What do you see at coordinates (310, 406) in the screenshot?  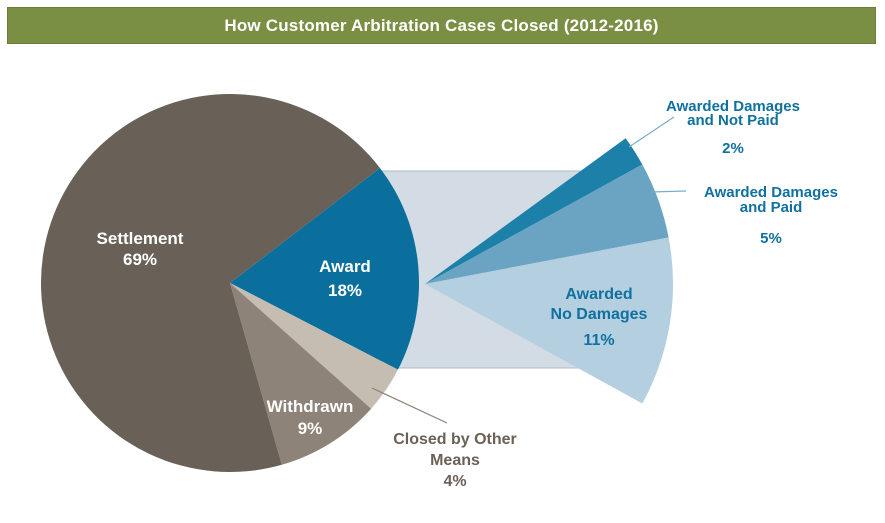 I see `label-withdrawn: Withdrawn` at bounding box center [310, 406].